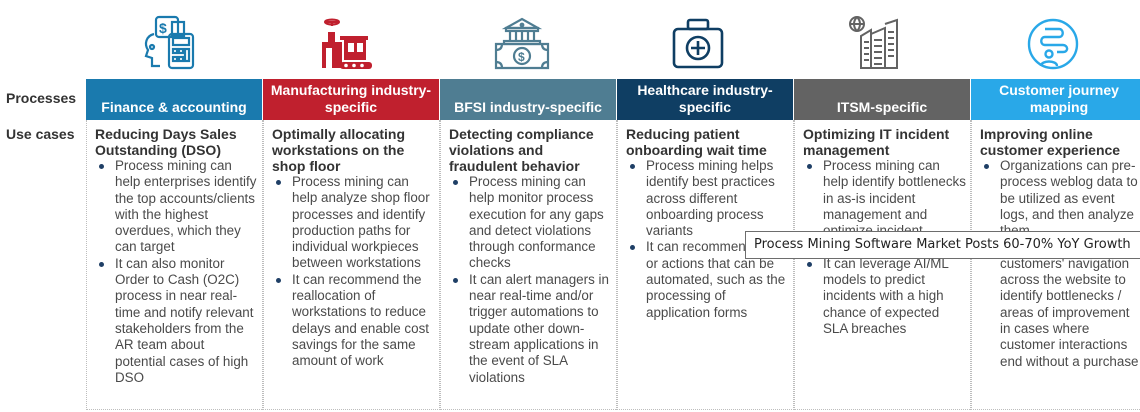 The width and height of the screenshot is (1140, 412). I want to click on process-header-customer-journey: Customer journey mapping, so click(1055, 99).